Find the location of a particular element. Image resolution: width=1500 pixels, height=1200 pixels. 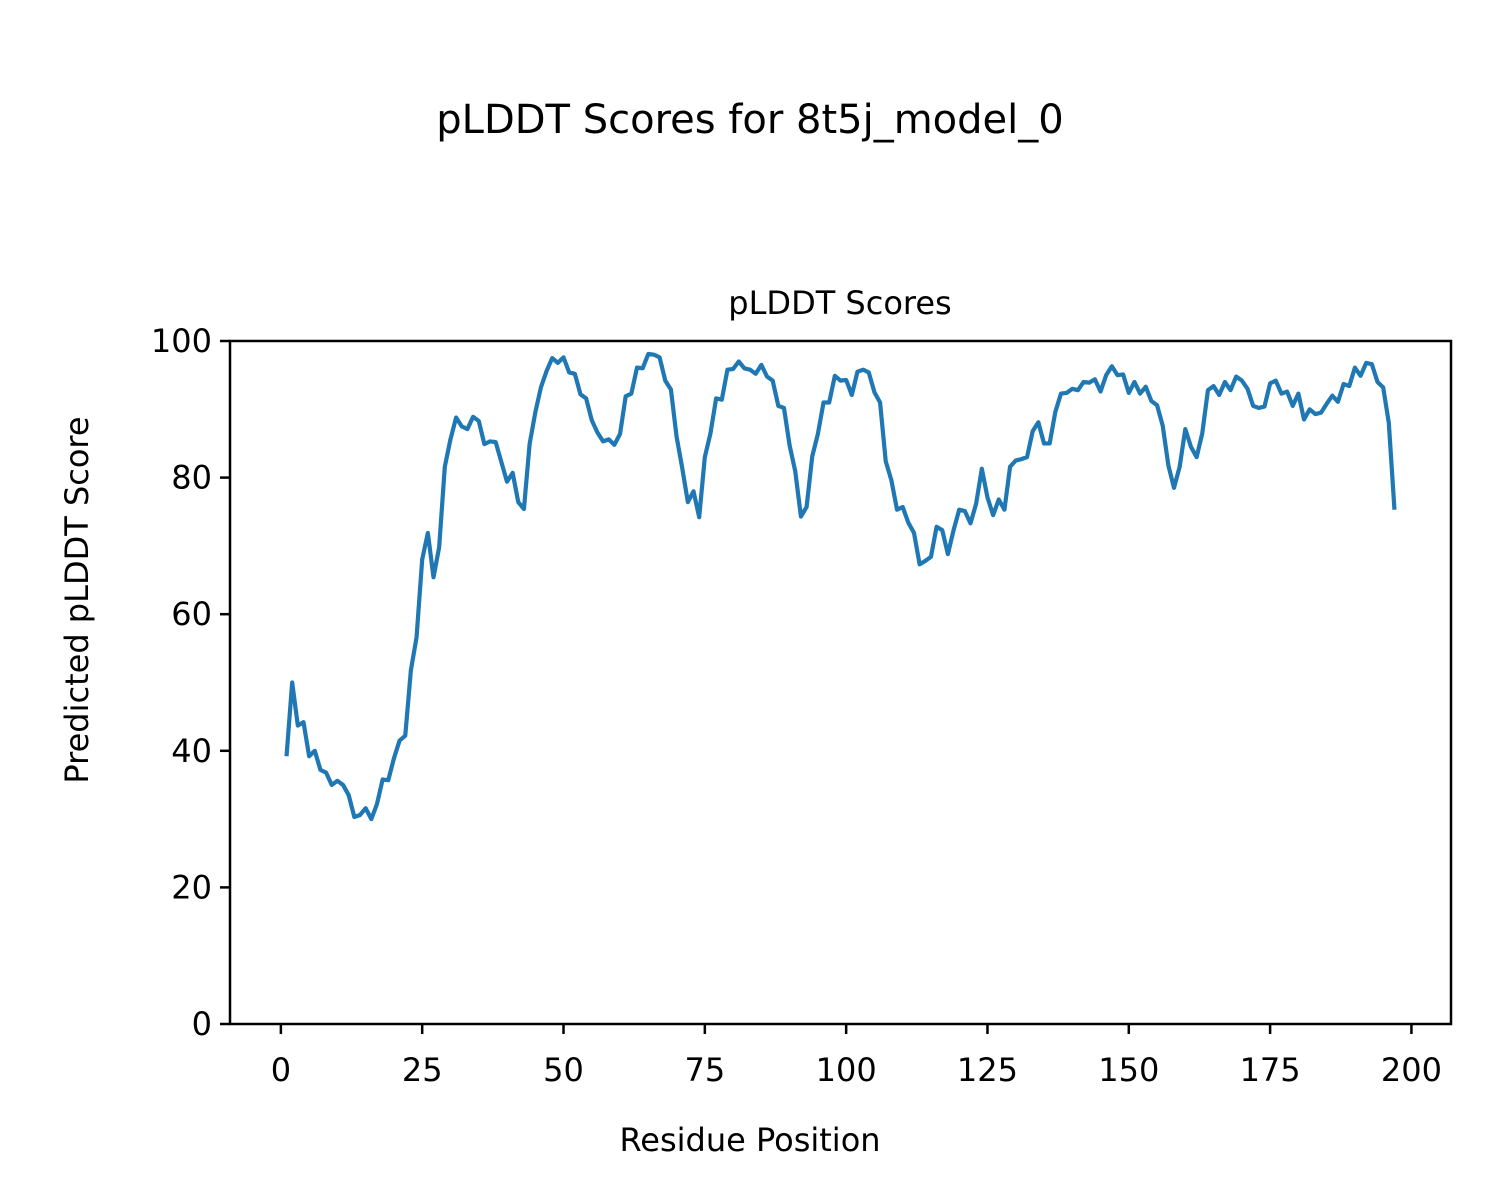

x-tick-label: 125 is located at coordinates (987, 1070).